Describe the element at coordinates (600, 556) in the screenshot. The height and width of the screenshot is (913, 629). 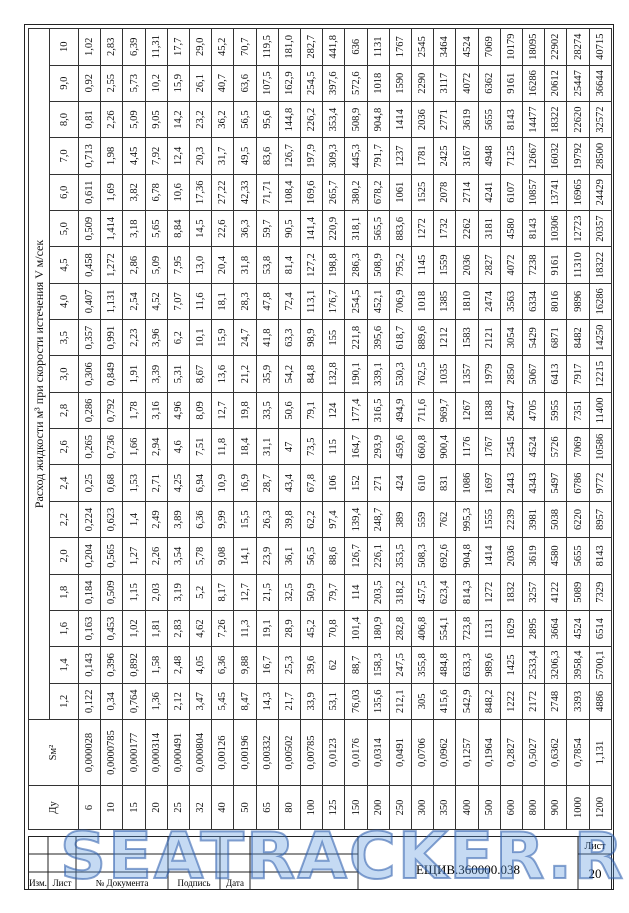
I see `flow-cell: 8143` at that location.